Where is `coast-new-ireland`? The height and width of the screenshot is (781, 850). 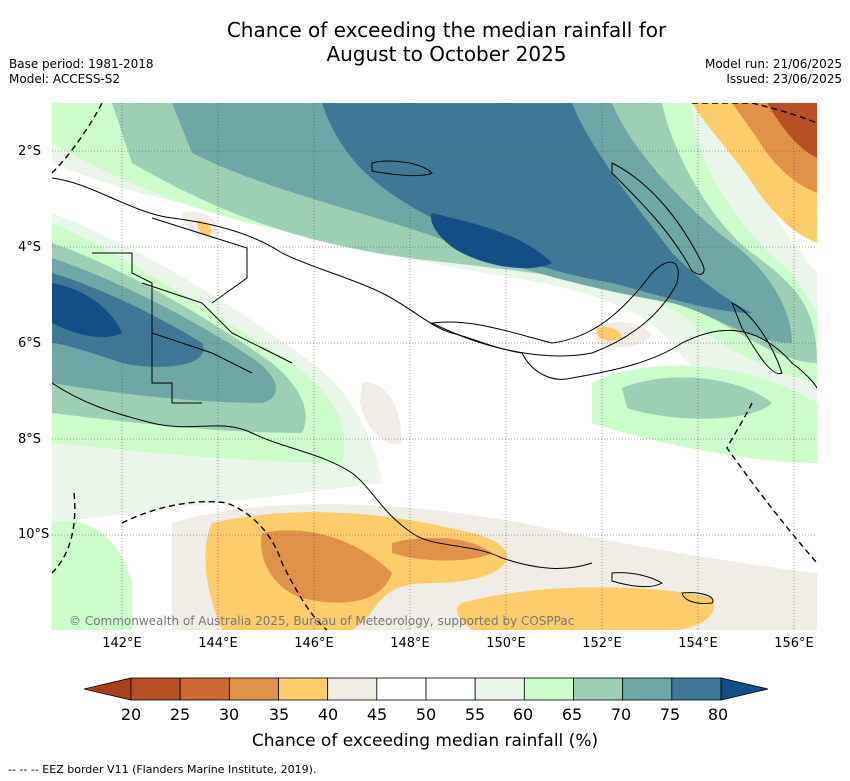
coast-new-ireland is located at coordinates (658, 218).